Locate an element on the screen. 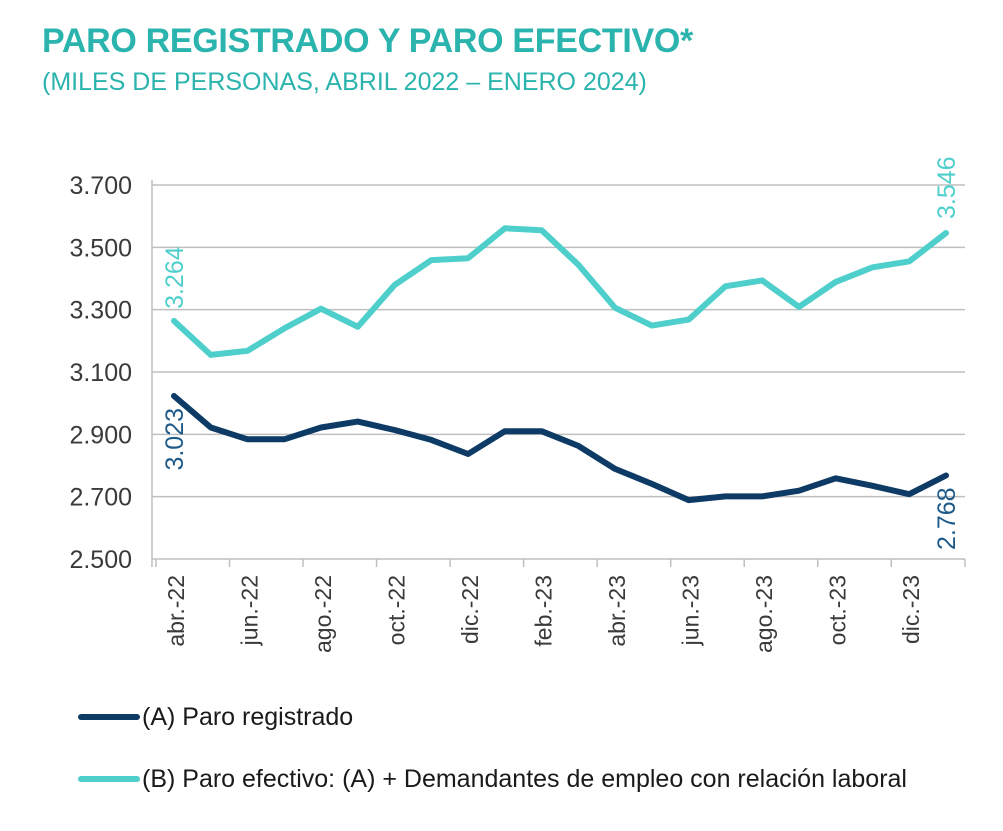 Image resolution: width=1003 pixels, height=831 pixels. y-tick-label: 2.500 is located at coordinates (100, 560).